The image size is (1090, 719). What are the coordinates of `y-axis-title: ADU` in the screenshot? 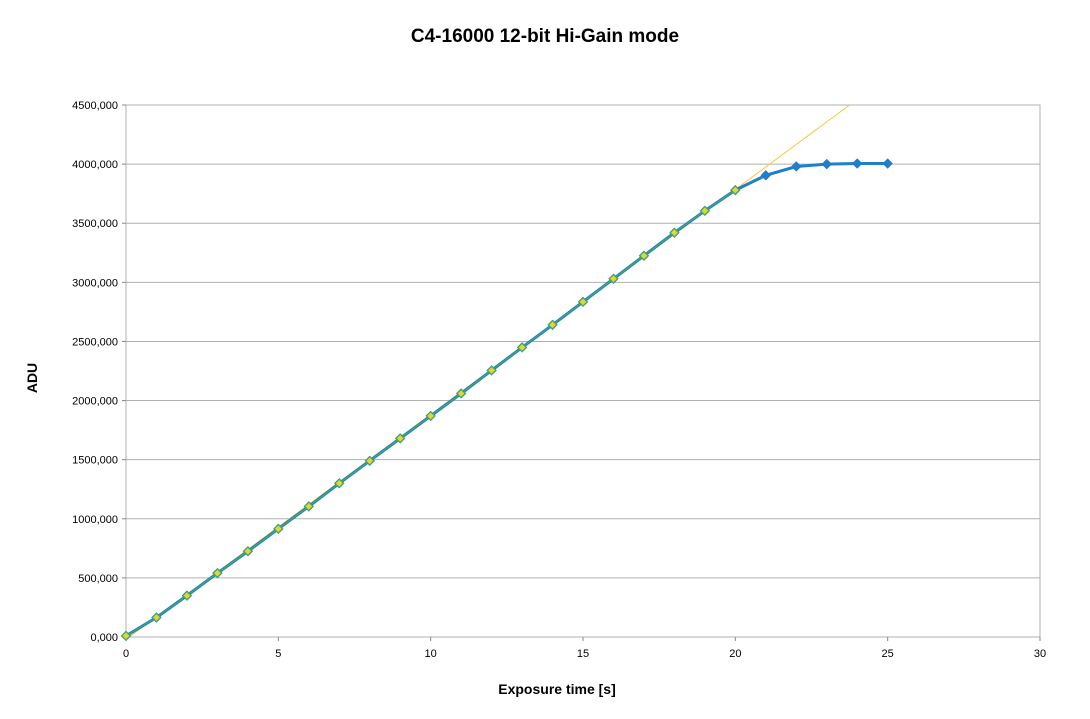 It's located at (32, 378).